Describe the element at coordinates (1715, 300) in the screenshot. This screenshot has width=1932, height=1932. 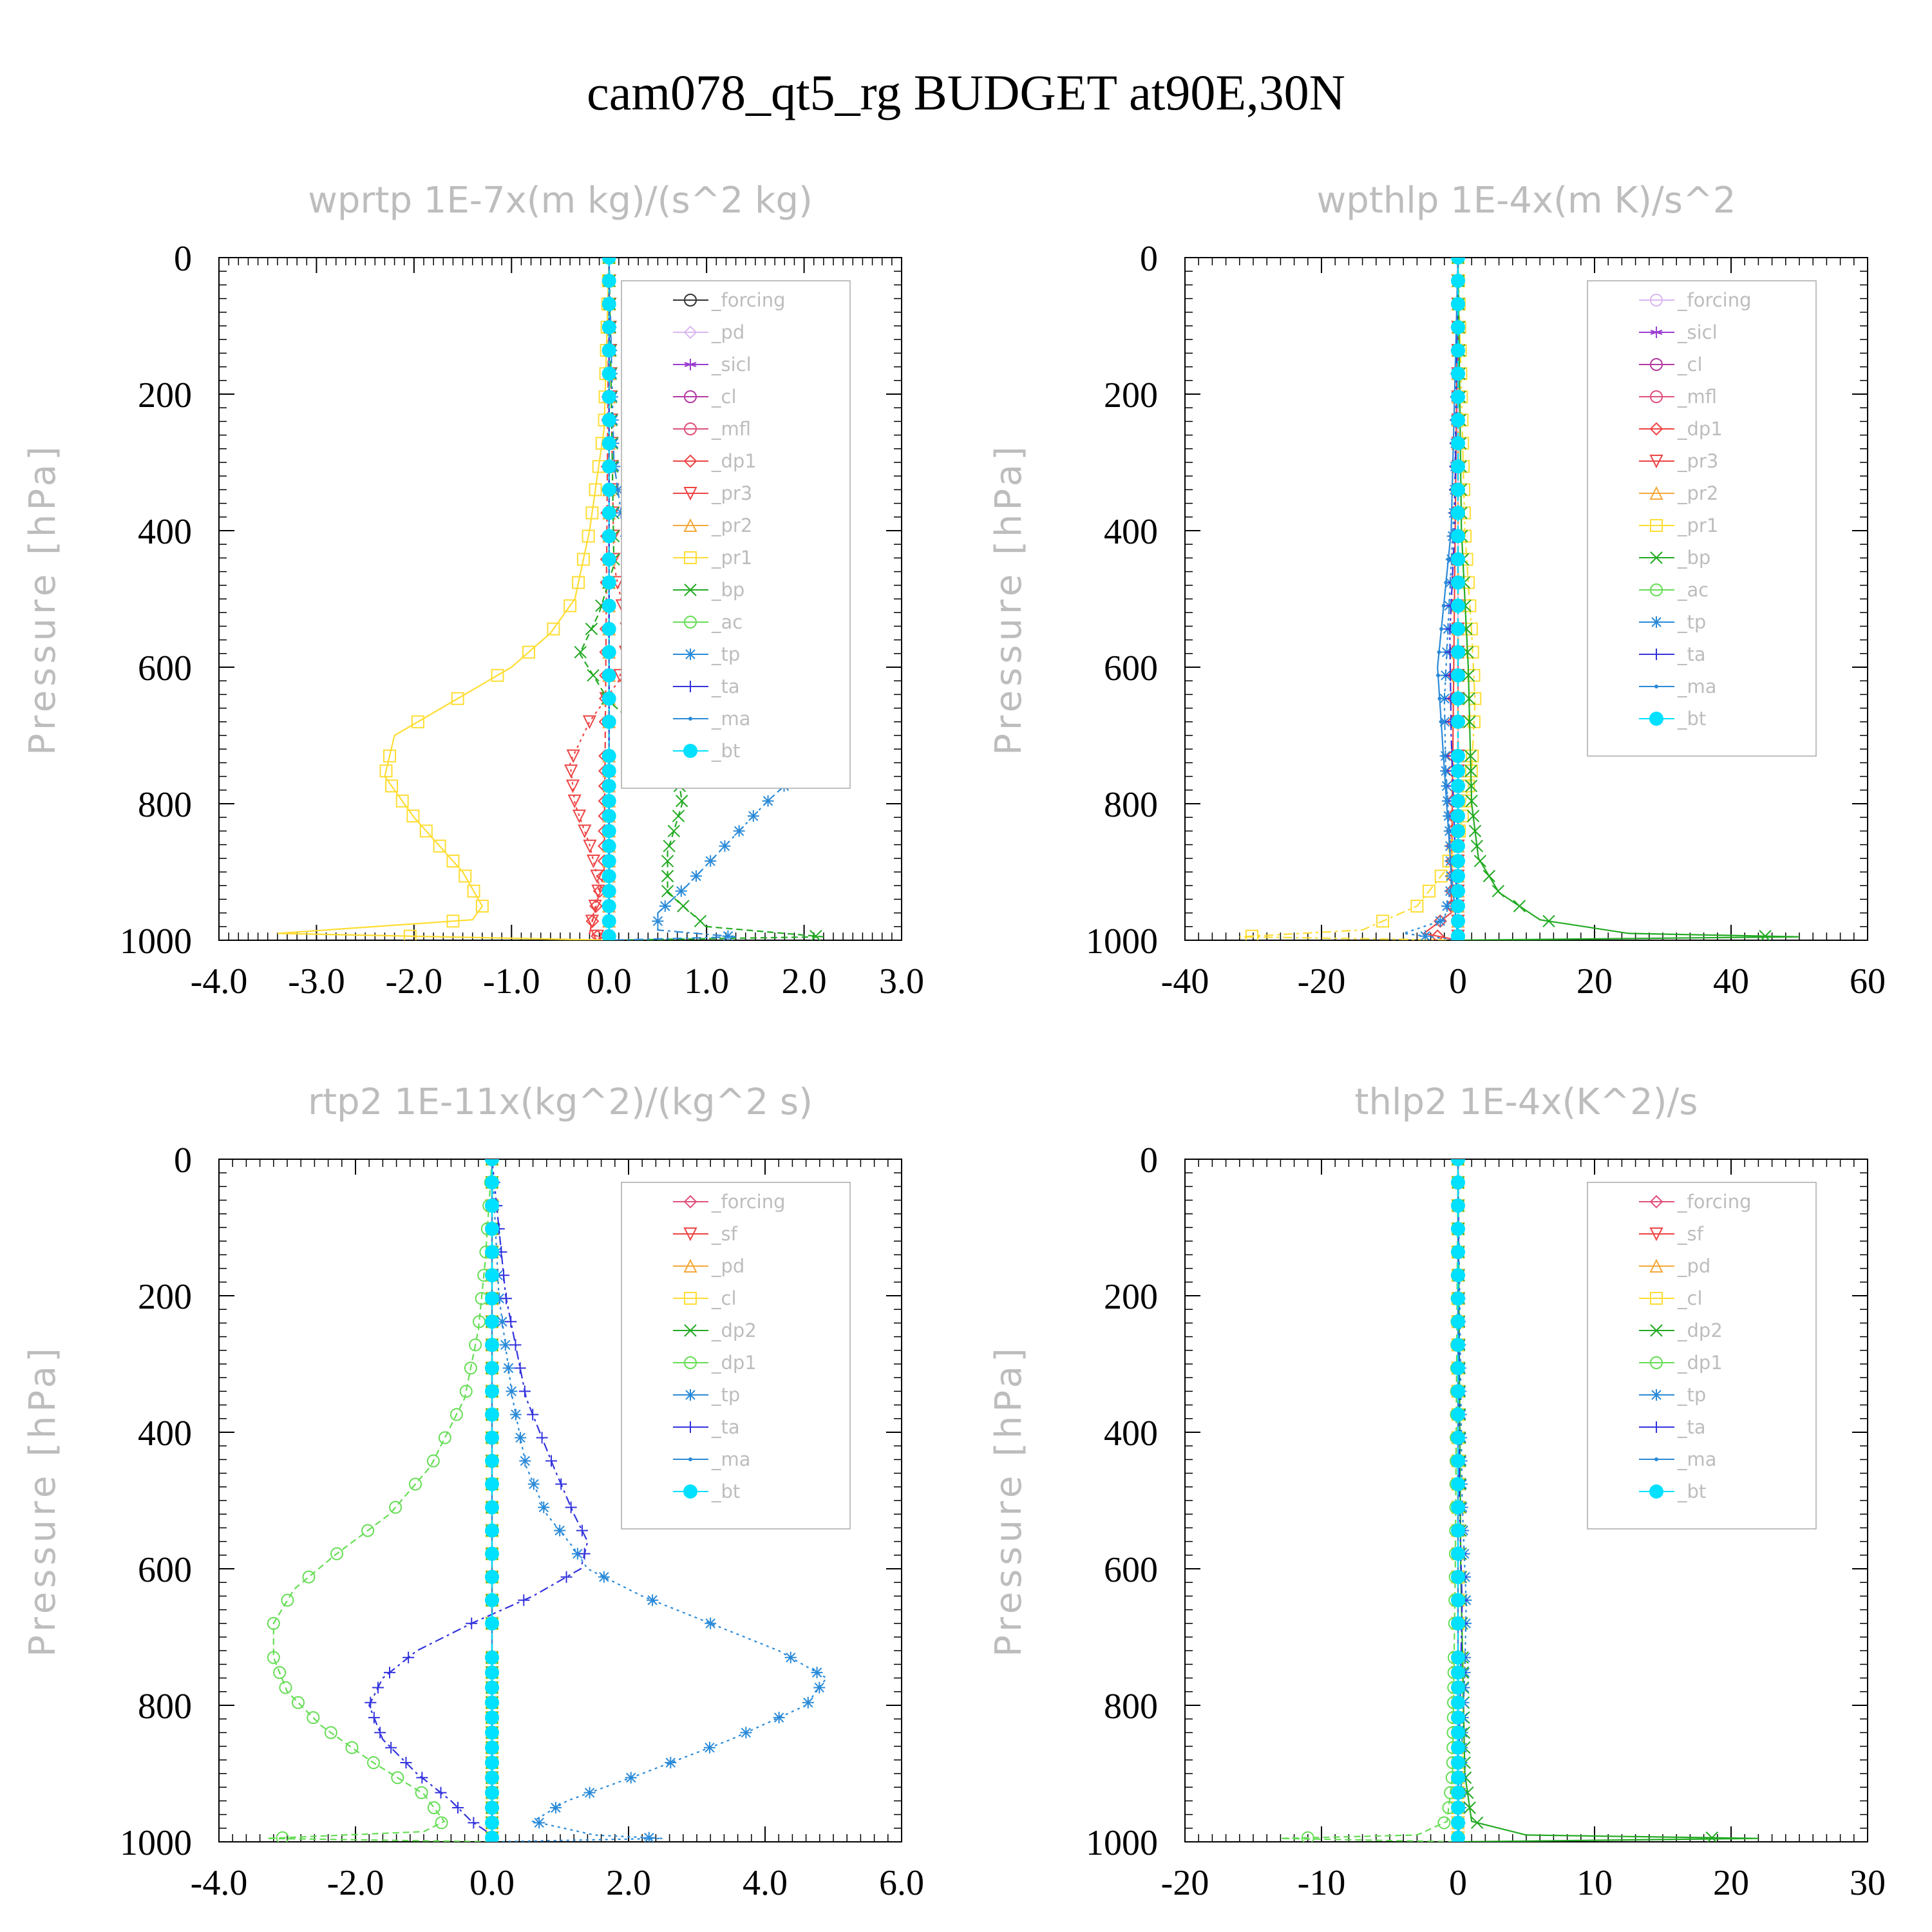
I see `legend-label: _forcing` at that location.